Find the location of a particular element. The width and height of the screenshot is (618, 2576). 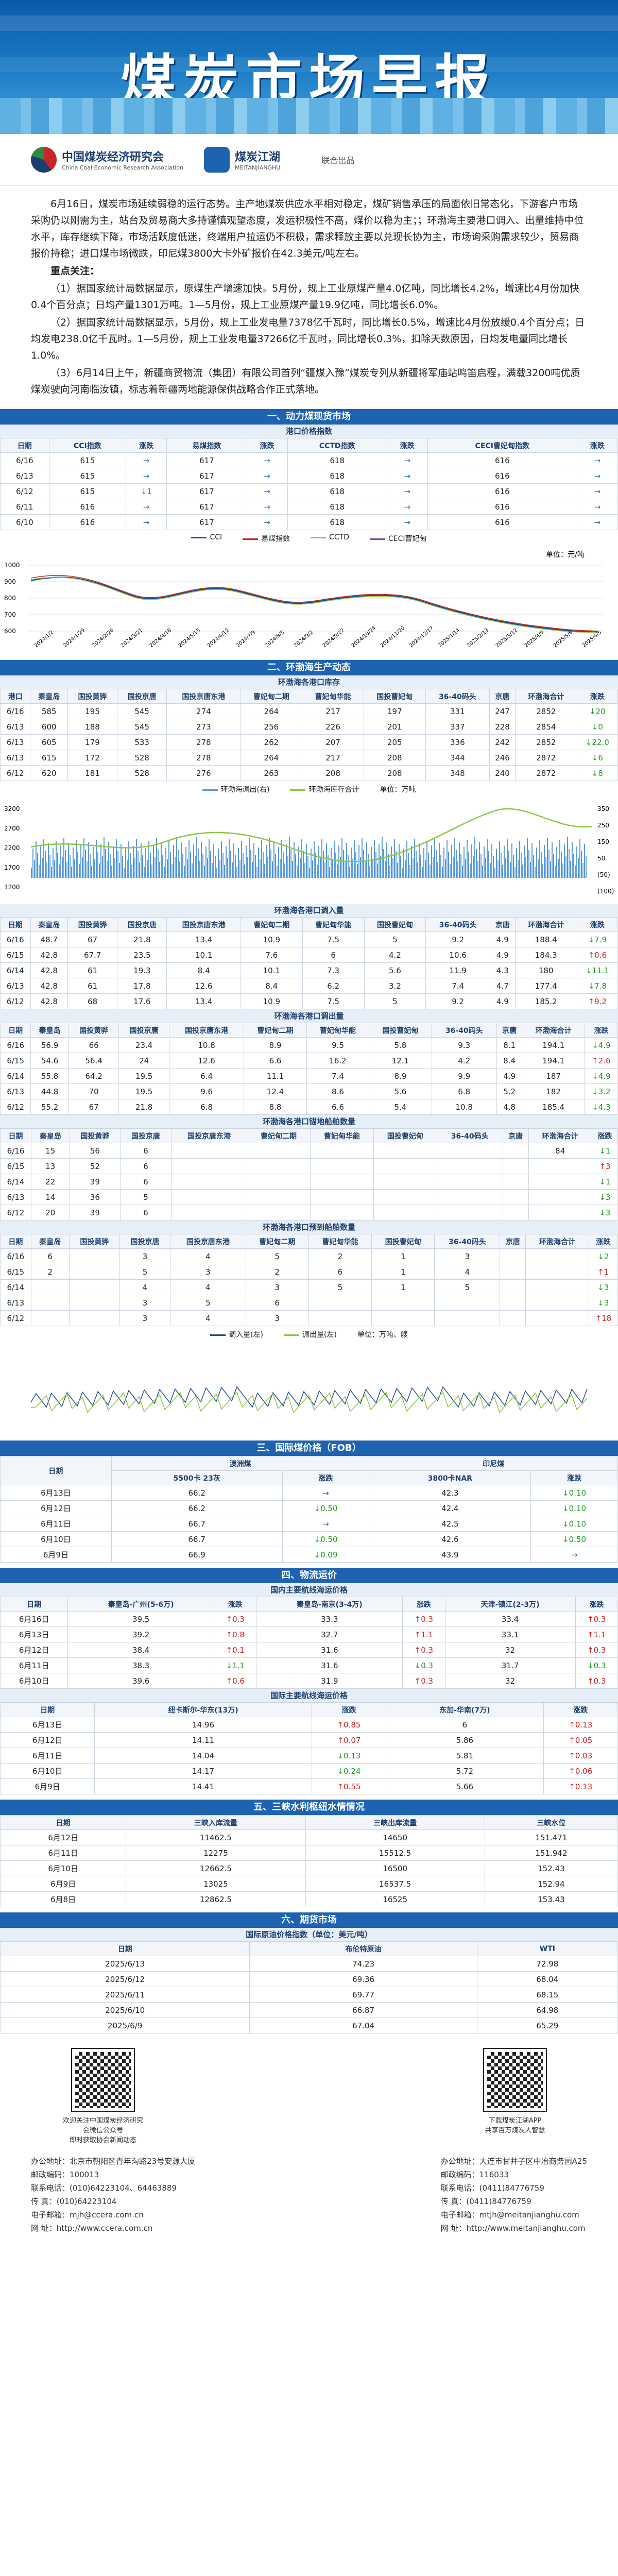

table-row: 6月10日 12662.5 16500 152.43 is located at coordinates (309, 1868).